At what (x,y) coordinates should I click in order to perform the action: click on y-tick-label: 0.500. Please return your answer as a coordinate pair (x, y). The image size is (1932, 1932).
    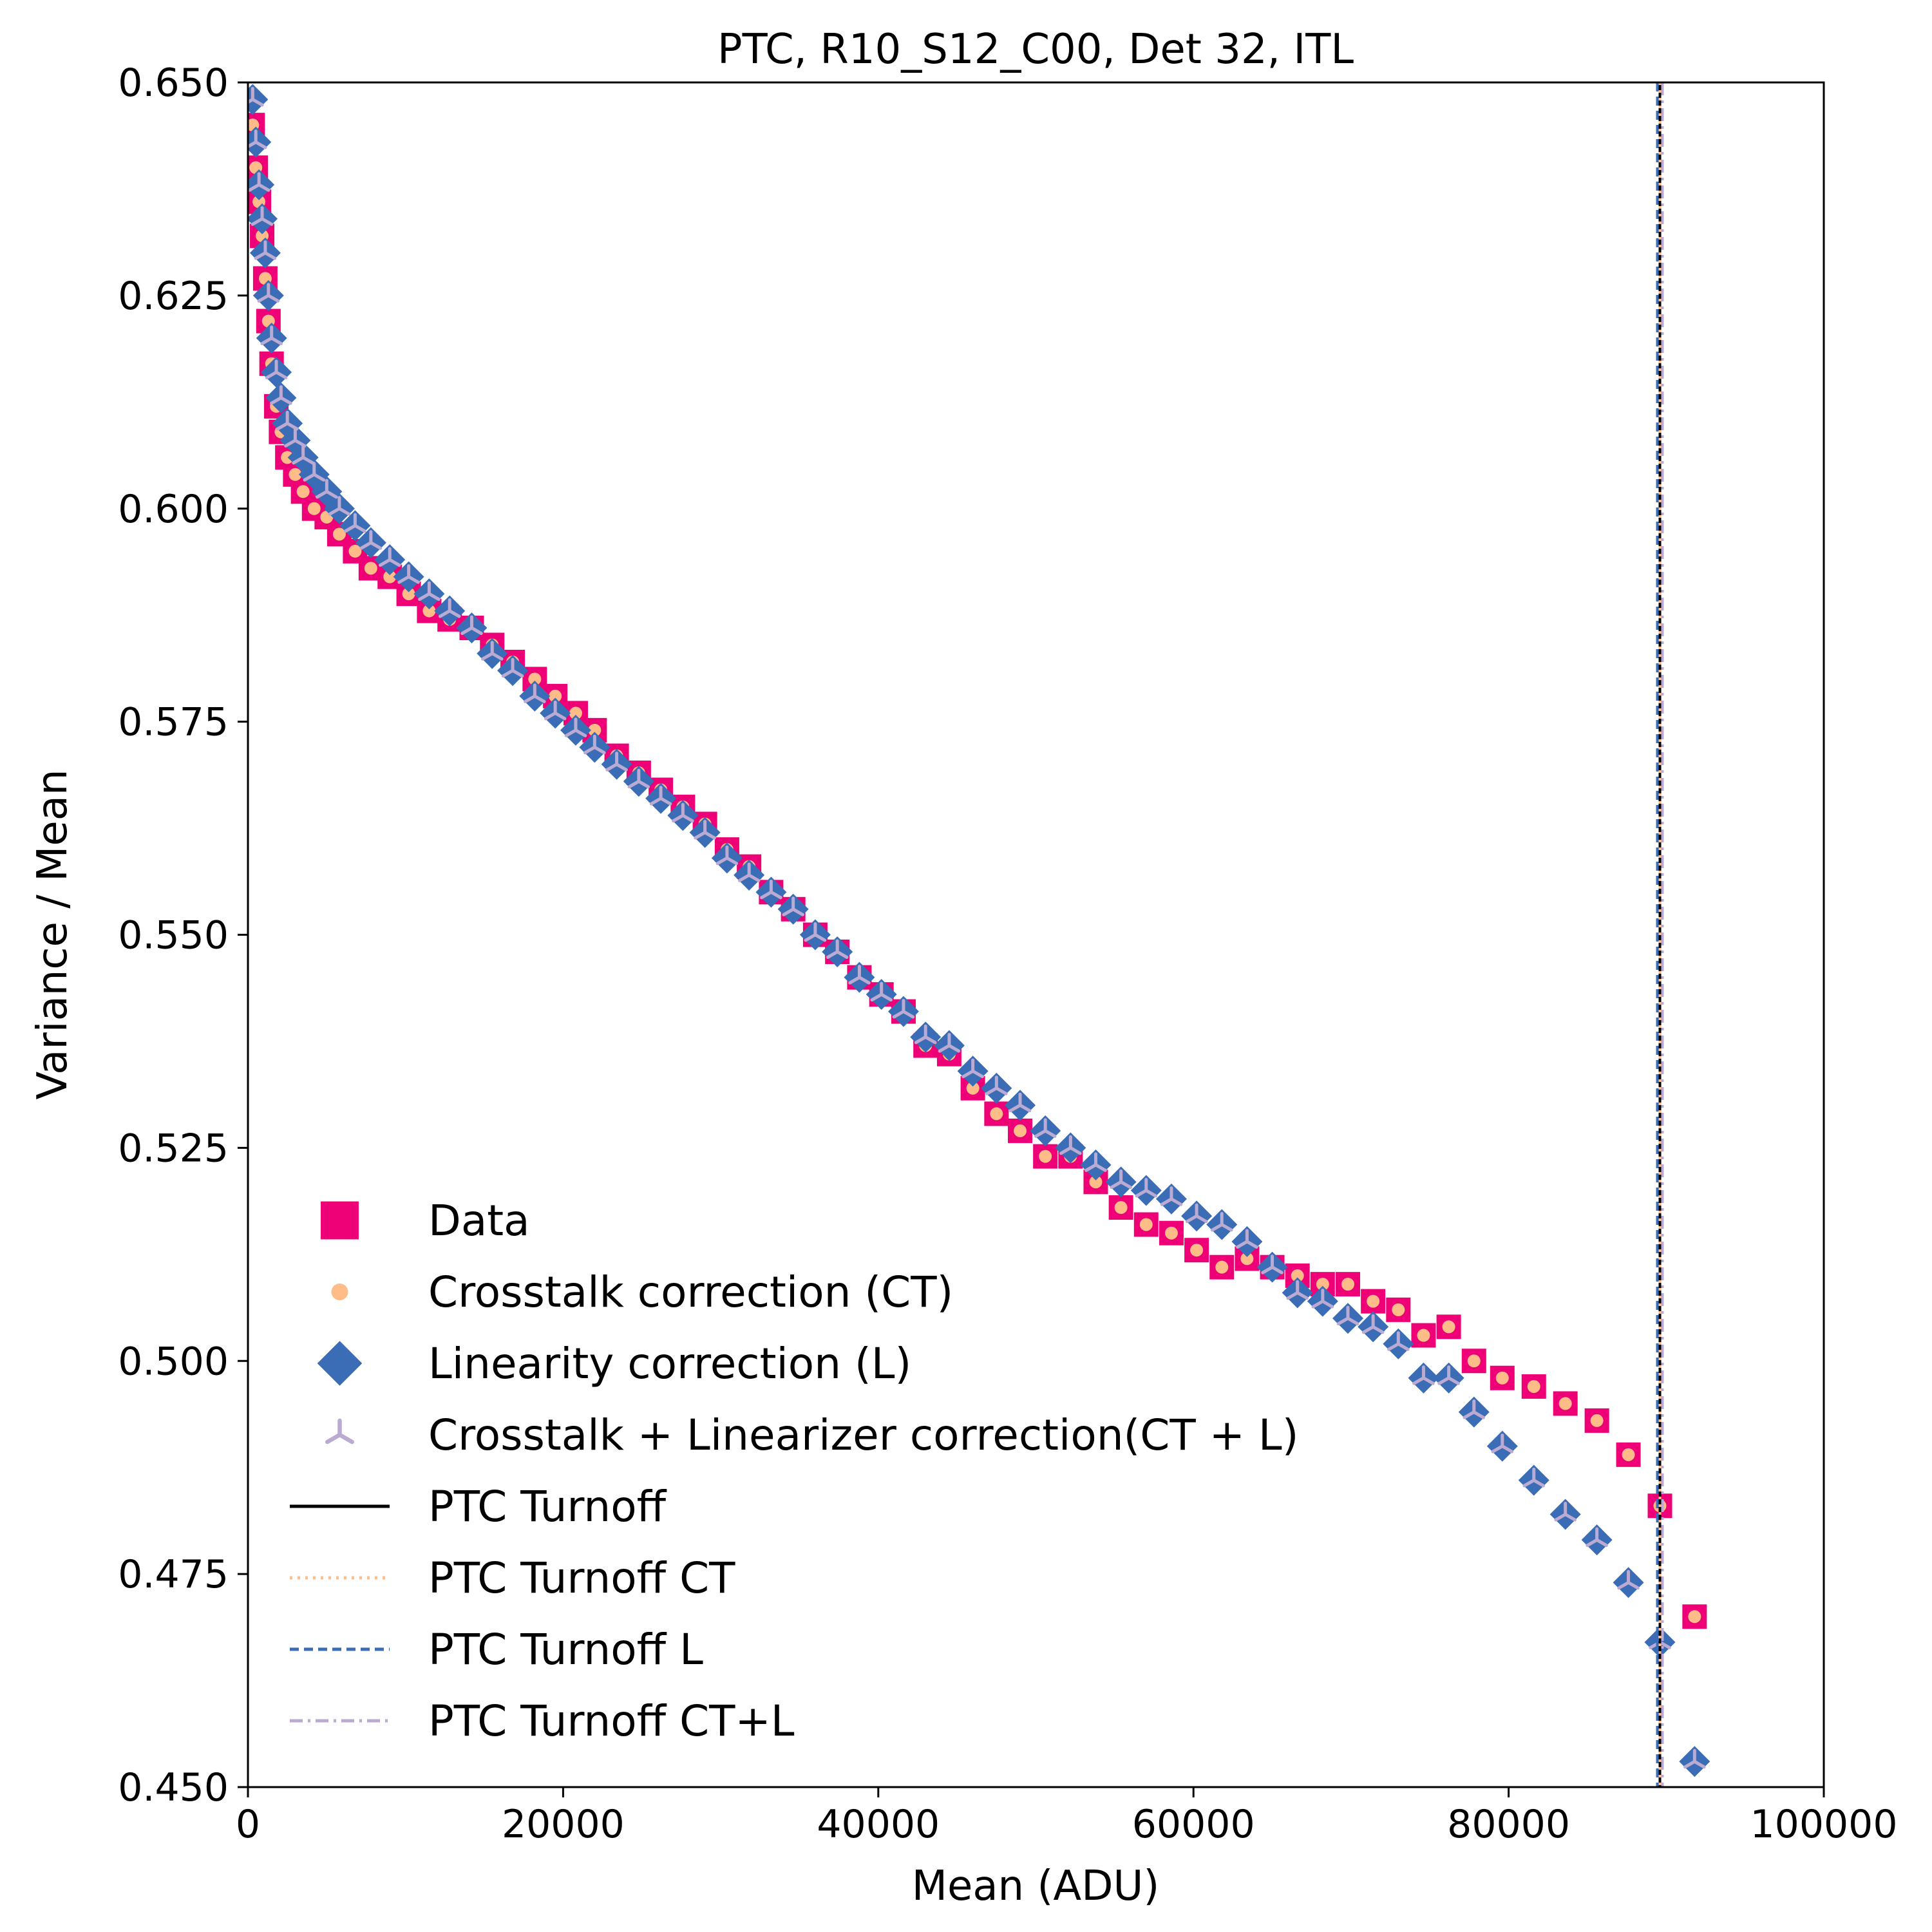
    Looking at the image, I should click on (174, 1362).